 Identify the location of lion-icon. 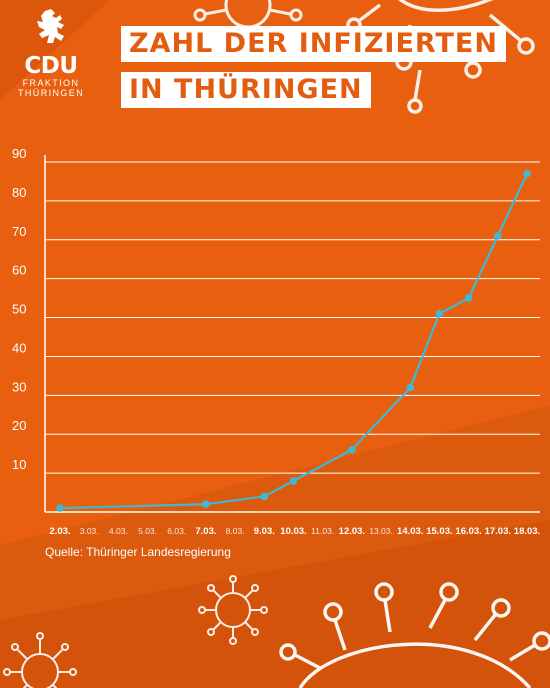
(50, 26).